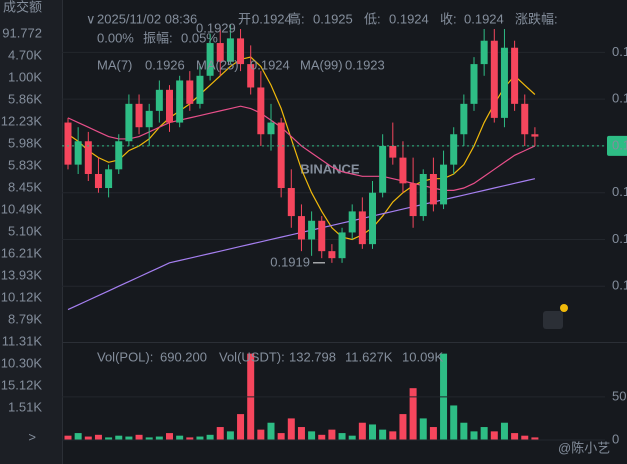  I want to click on y-tick-label: 0.1922, so click(619, 191).